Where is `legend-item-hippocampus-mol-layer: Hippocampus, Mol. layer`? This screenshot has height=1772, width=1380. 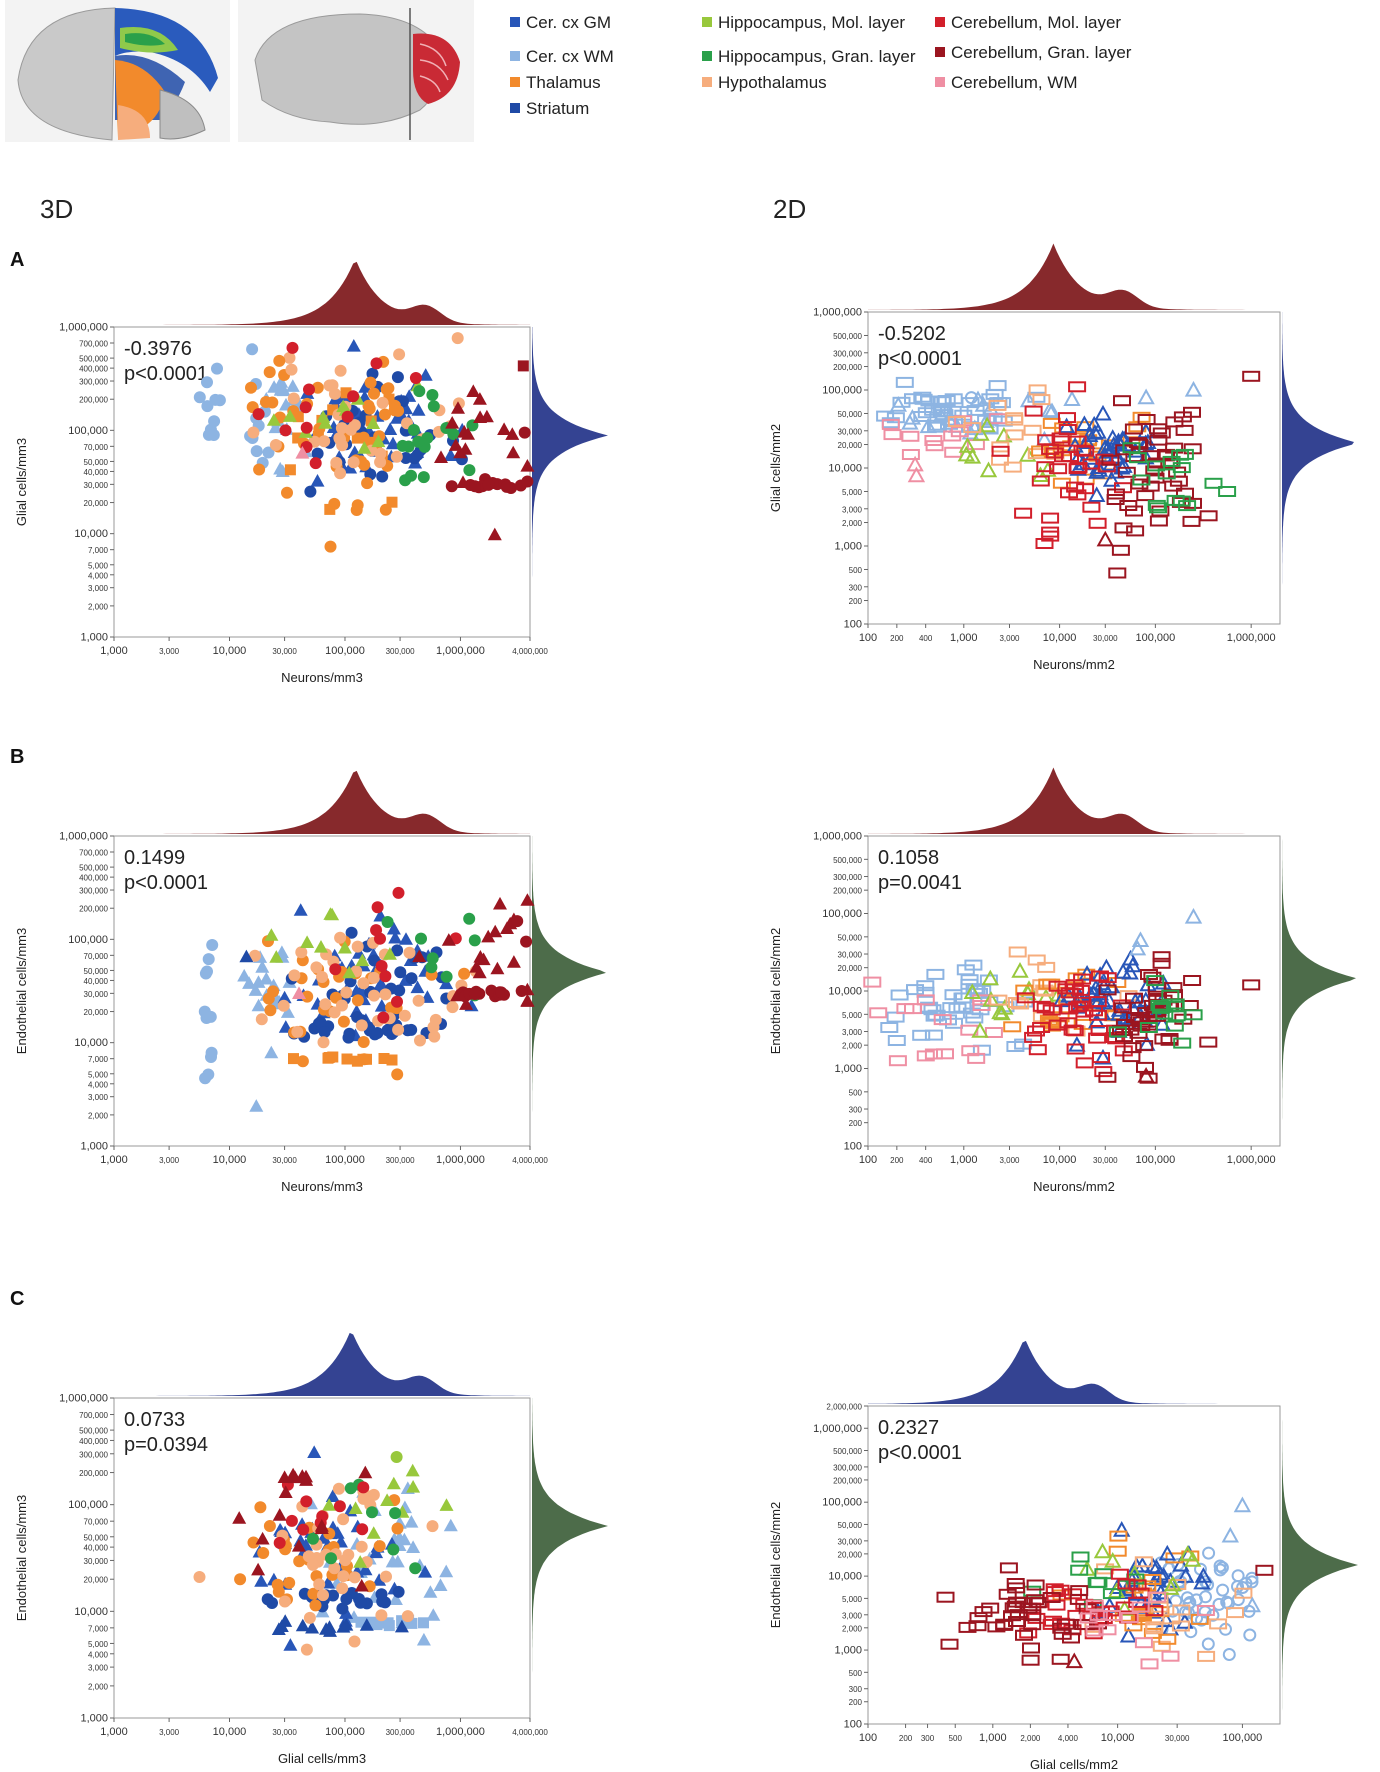
legend-item-hippocampus-mol-layer: Hippocampus, Mol. layer is located at coordinates (803, 22).